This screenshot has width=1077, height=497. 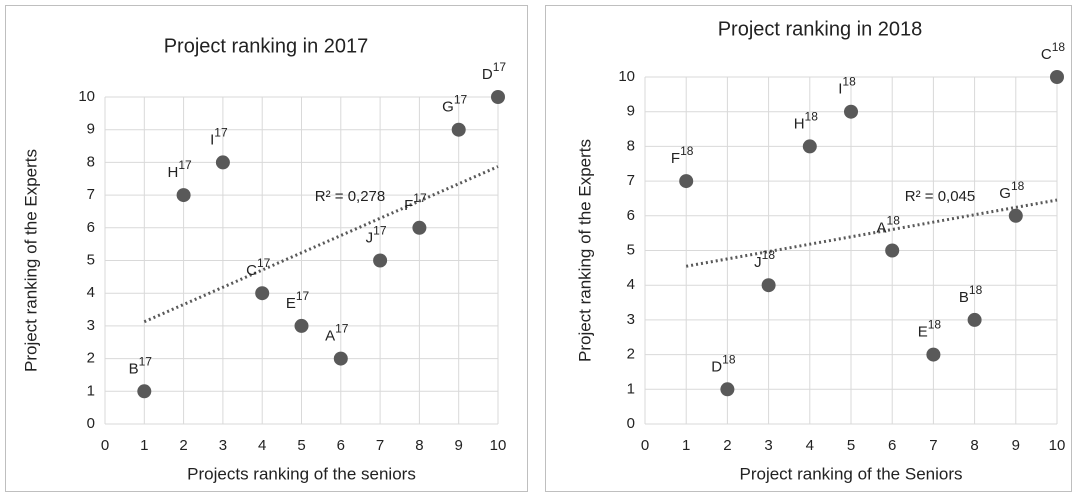 What do you see at coordinates (105, 445) in the screenshot?
I see `x-tick-label: 0` at bounding box center [105, 445].